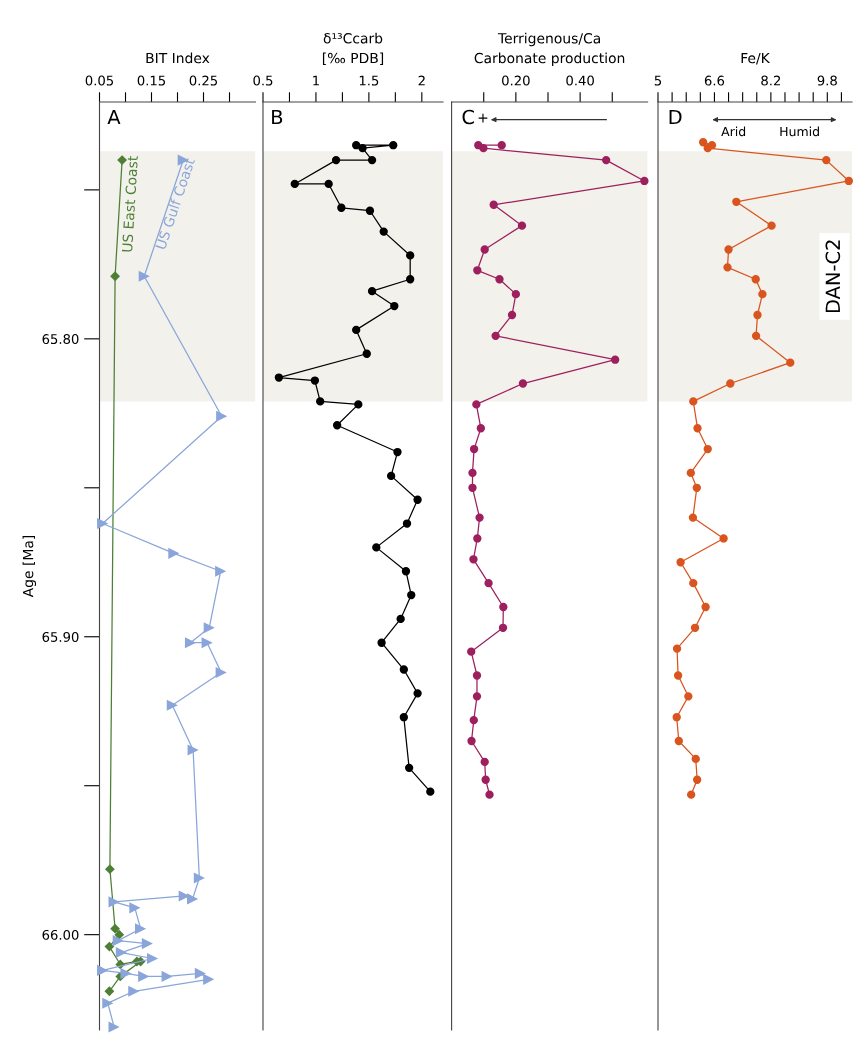 The image size is (853, 1050). Describe the element at coordinates (277, 117) in the screenshot. I see `annotation: B` at that location.